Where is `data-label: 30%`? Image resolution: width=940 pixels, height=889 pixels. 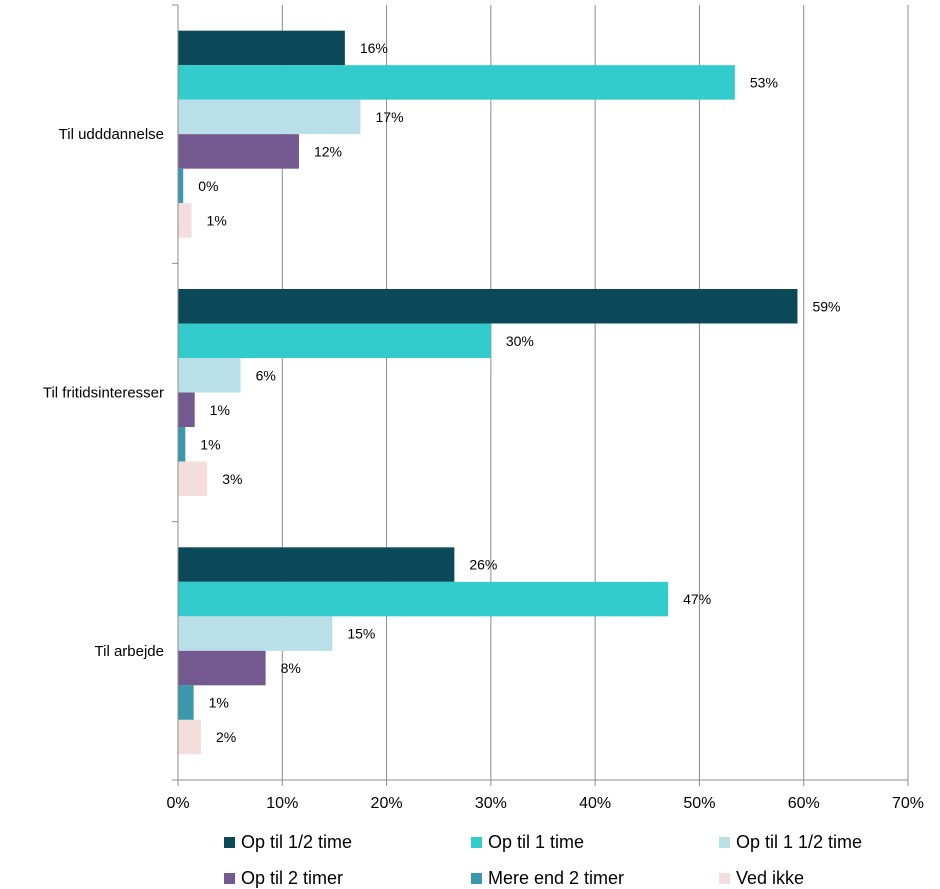
data-label: 30% is located at coordinates (520, 341).